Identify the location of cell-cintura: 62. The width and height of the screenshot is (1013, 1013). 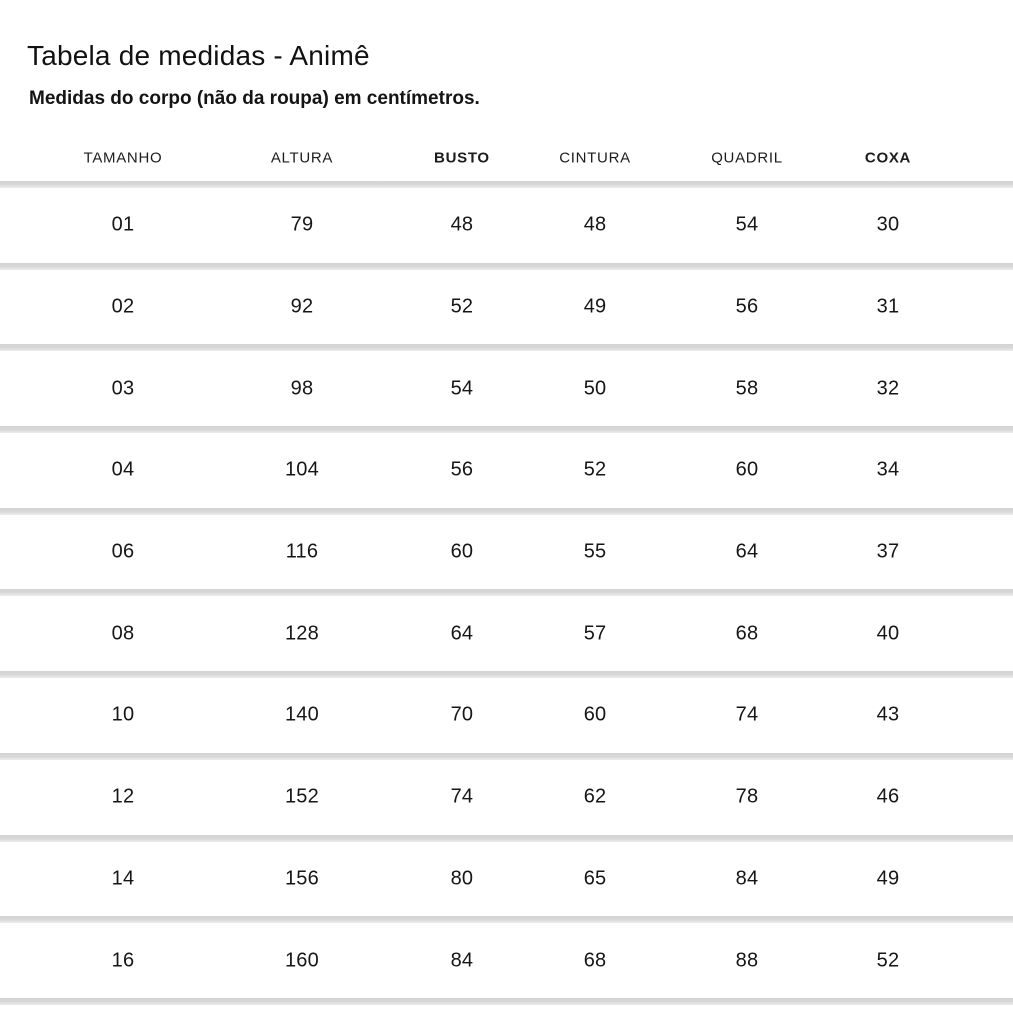
(595, 796).